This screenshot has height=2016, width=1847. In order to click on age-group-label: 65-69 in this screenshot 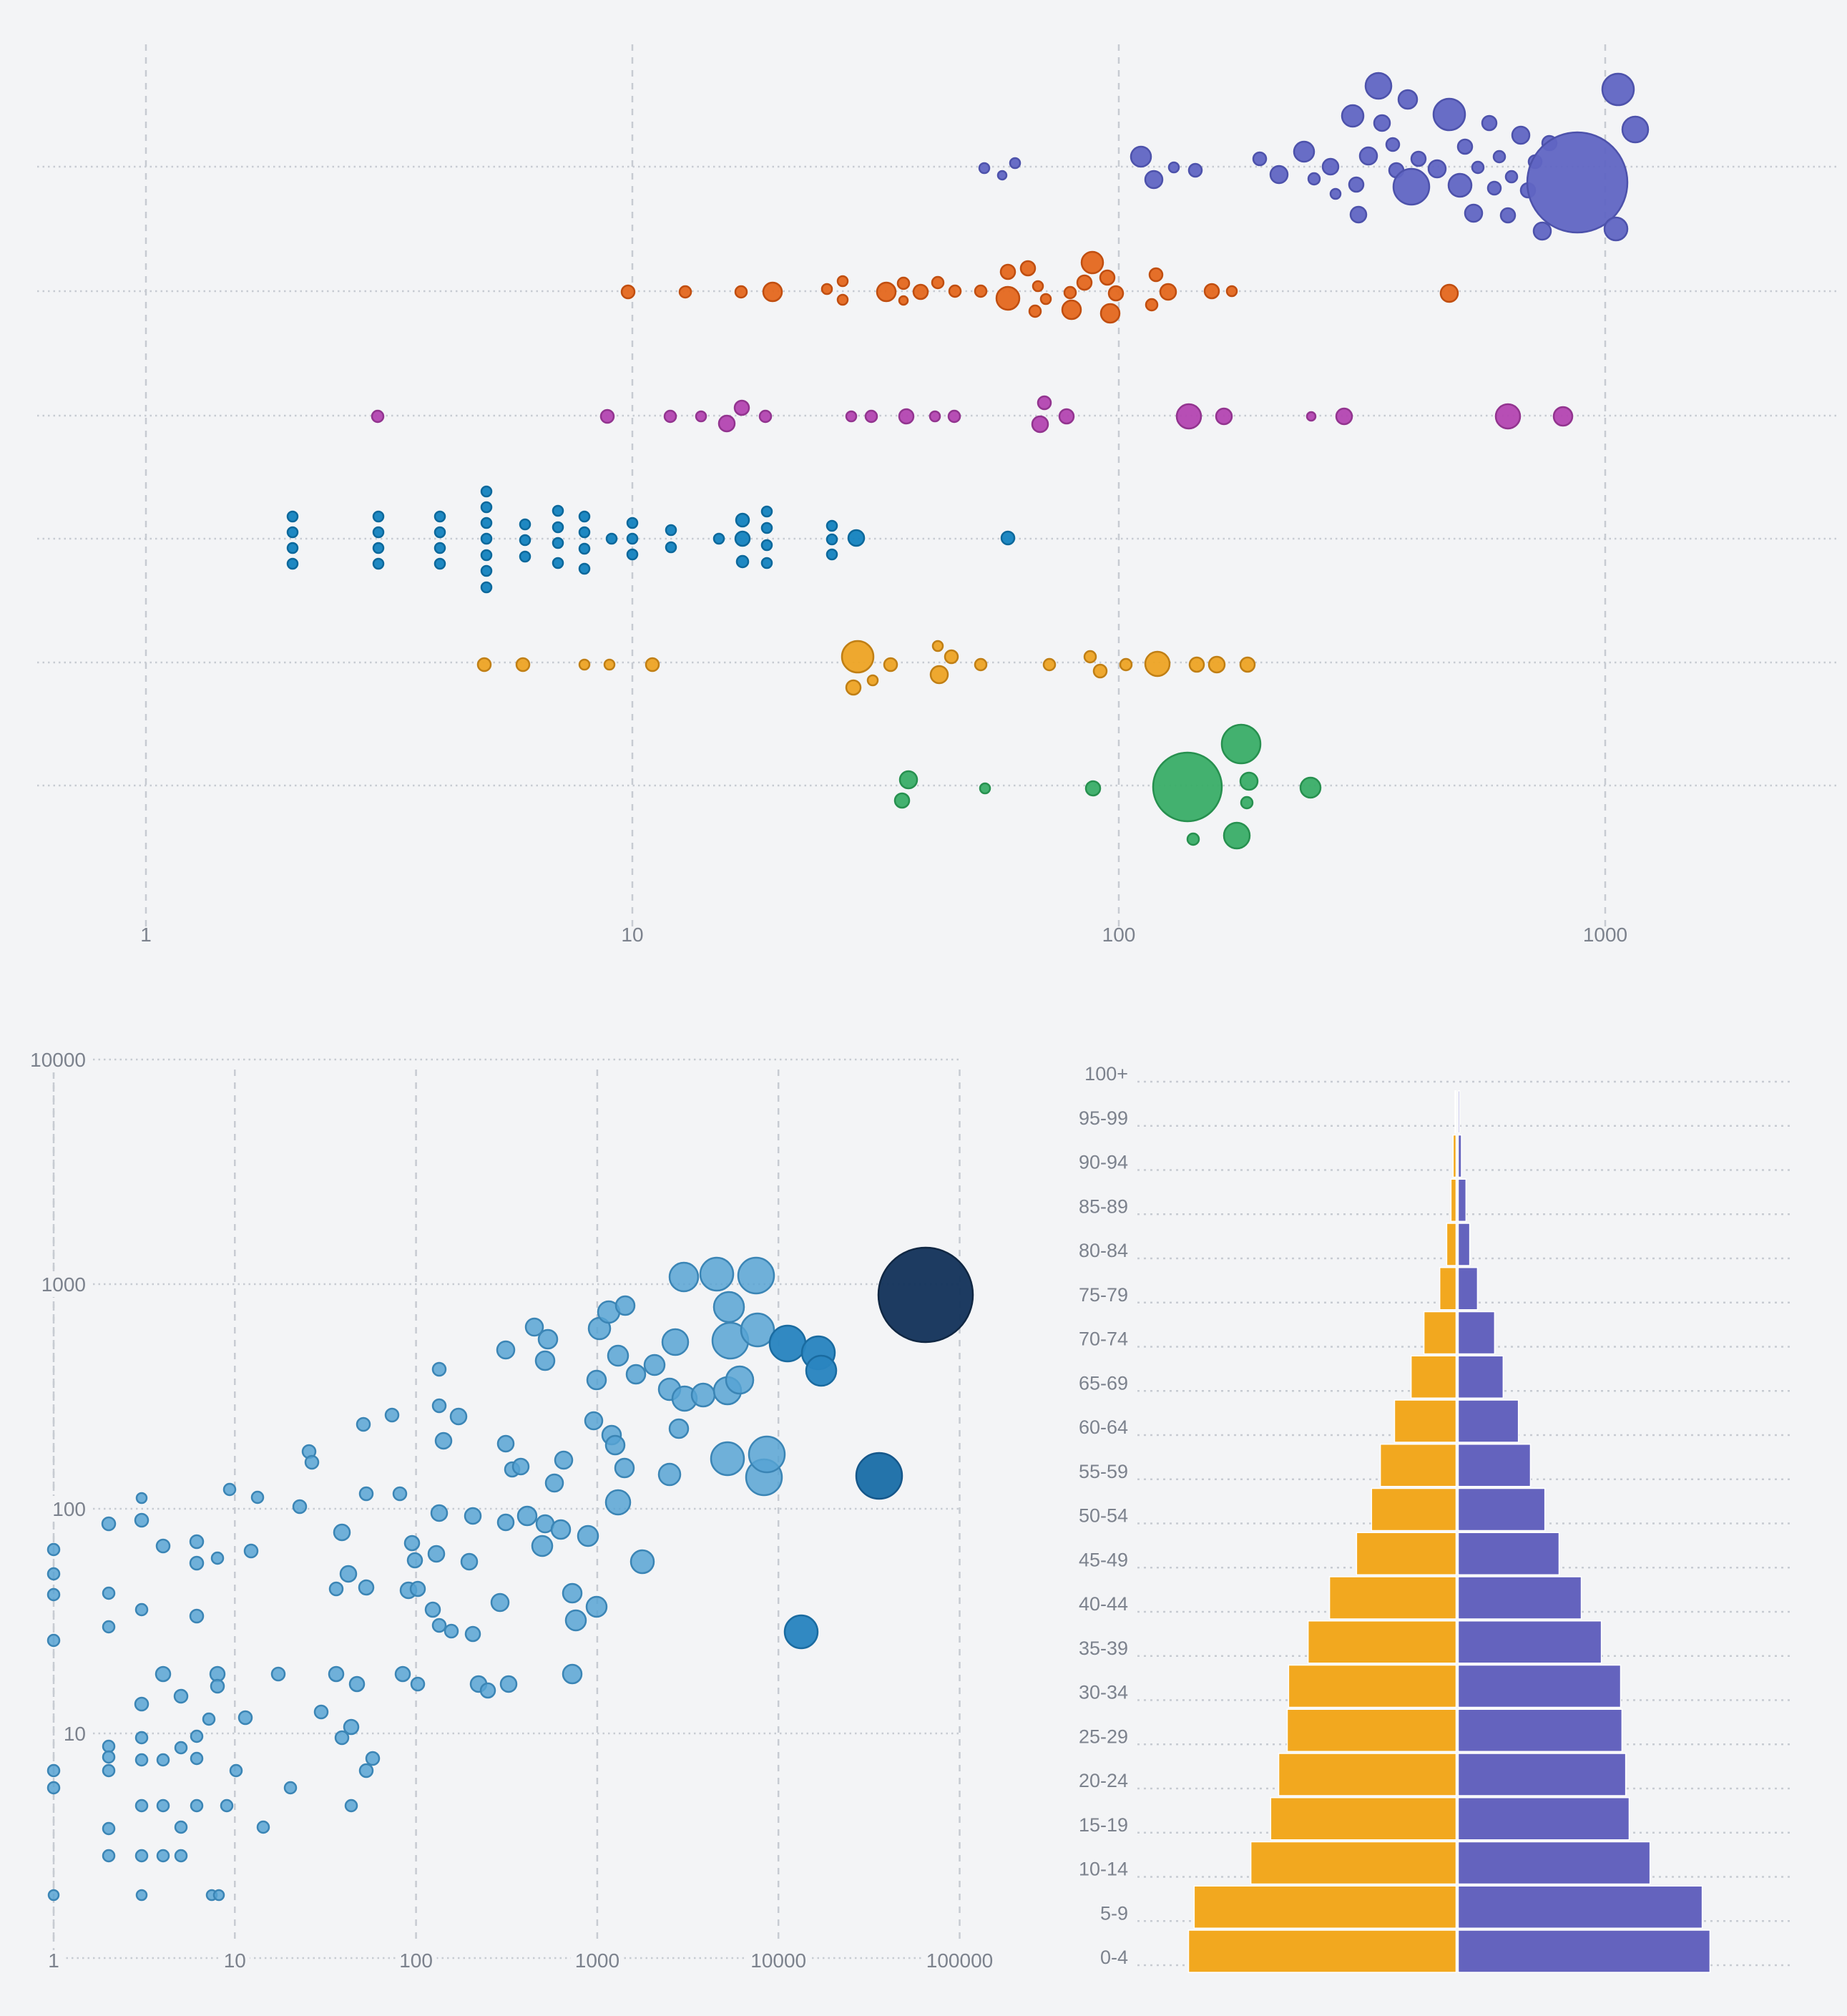, I will do `click(1103, 1383)`.